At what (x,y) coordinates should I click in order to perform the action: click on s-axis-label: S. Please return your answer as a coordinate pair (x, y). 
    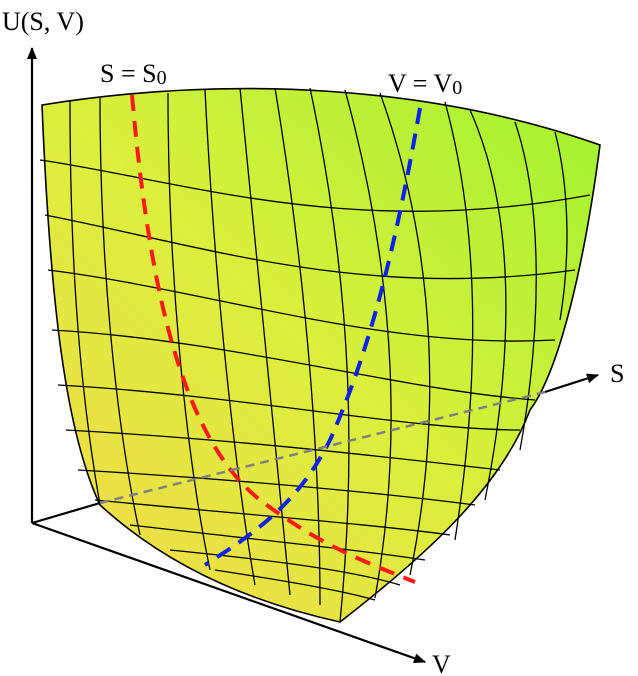
    Looking at the image, I should click on (617, 373).